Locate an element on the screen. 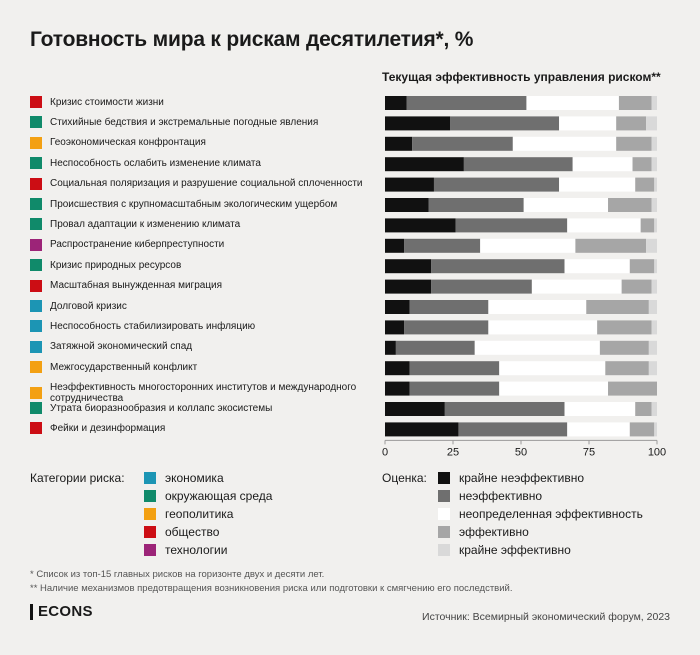 This screenshot has height=655, width=700. legend-label: окружающая среда is located at coordinates (219, 496).